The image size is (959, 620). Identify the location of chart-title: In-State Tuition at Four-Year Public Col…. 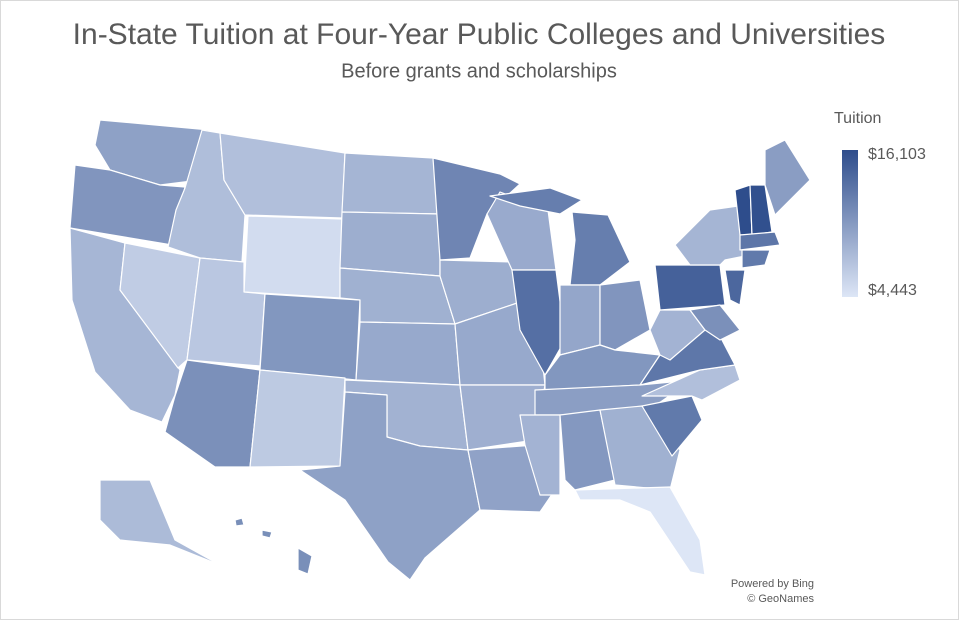
(479, 34).